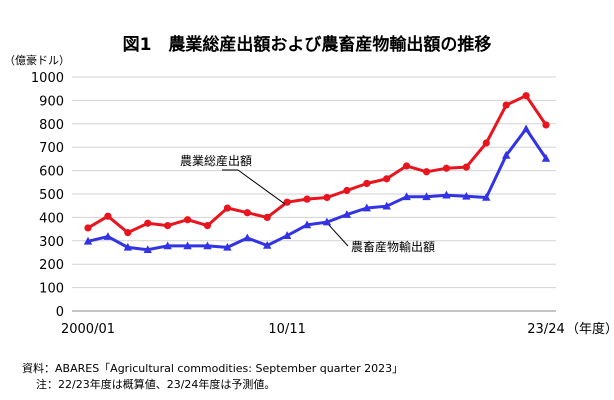  I want to click on y-tick-label: 800, so click(51, 125).